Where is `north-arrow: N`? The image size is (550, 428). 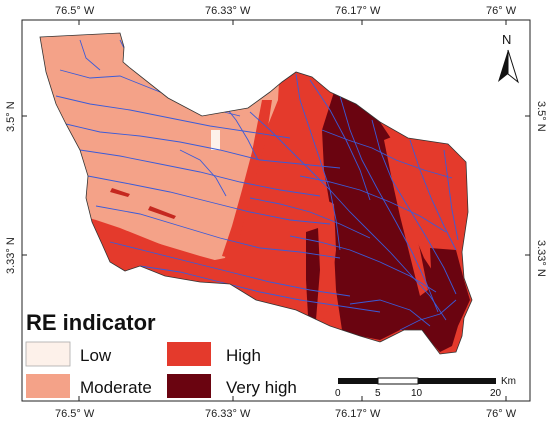
north-arrow: N is located at coordinates (508, 58).